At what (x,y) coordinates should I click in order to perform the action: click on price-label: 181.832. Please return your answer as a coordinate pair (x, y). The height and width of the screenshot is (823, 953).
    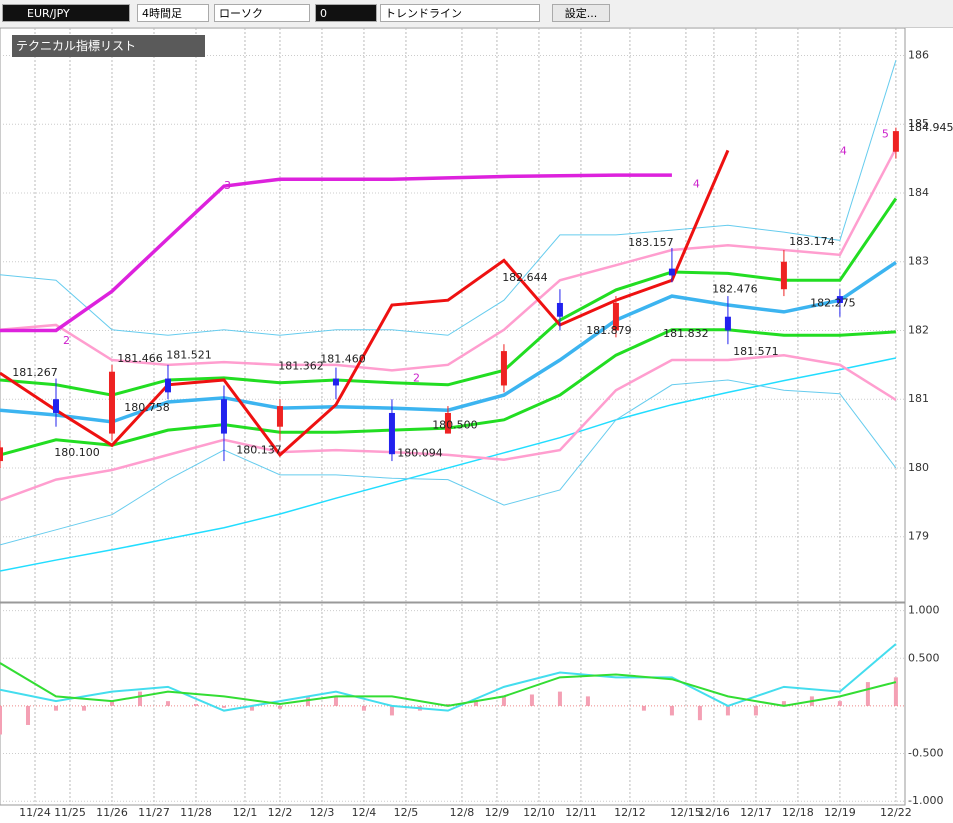
    Looking at the image, I should click on (686, 333).